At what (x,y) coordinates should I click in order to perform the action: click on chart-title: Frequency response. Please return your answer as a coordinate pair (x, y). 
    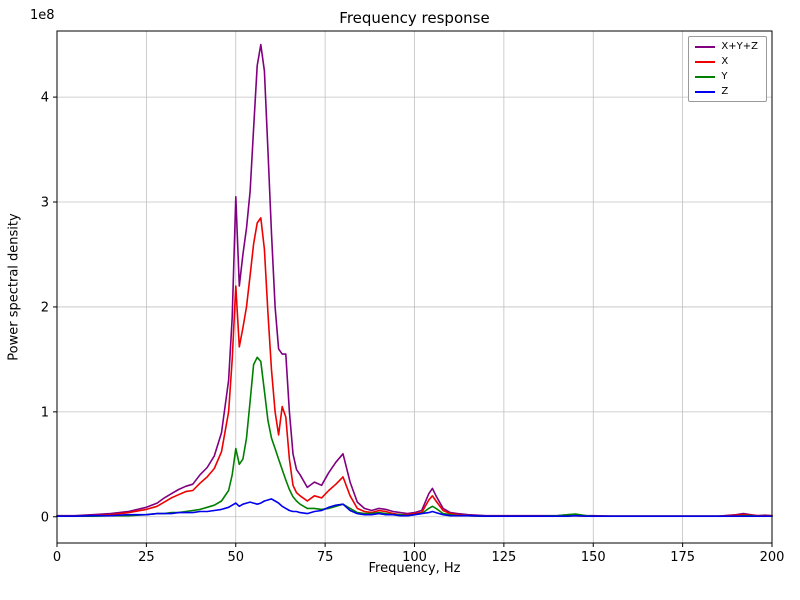
    Looking at the image, I should click on (414, 18).